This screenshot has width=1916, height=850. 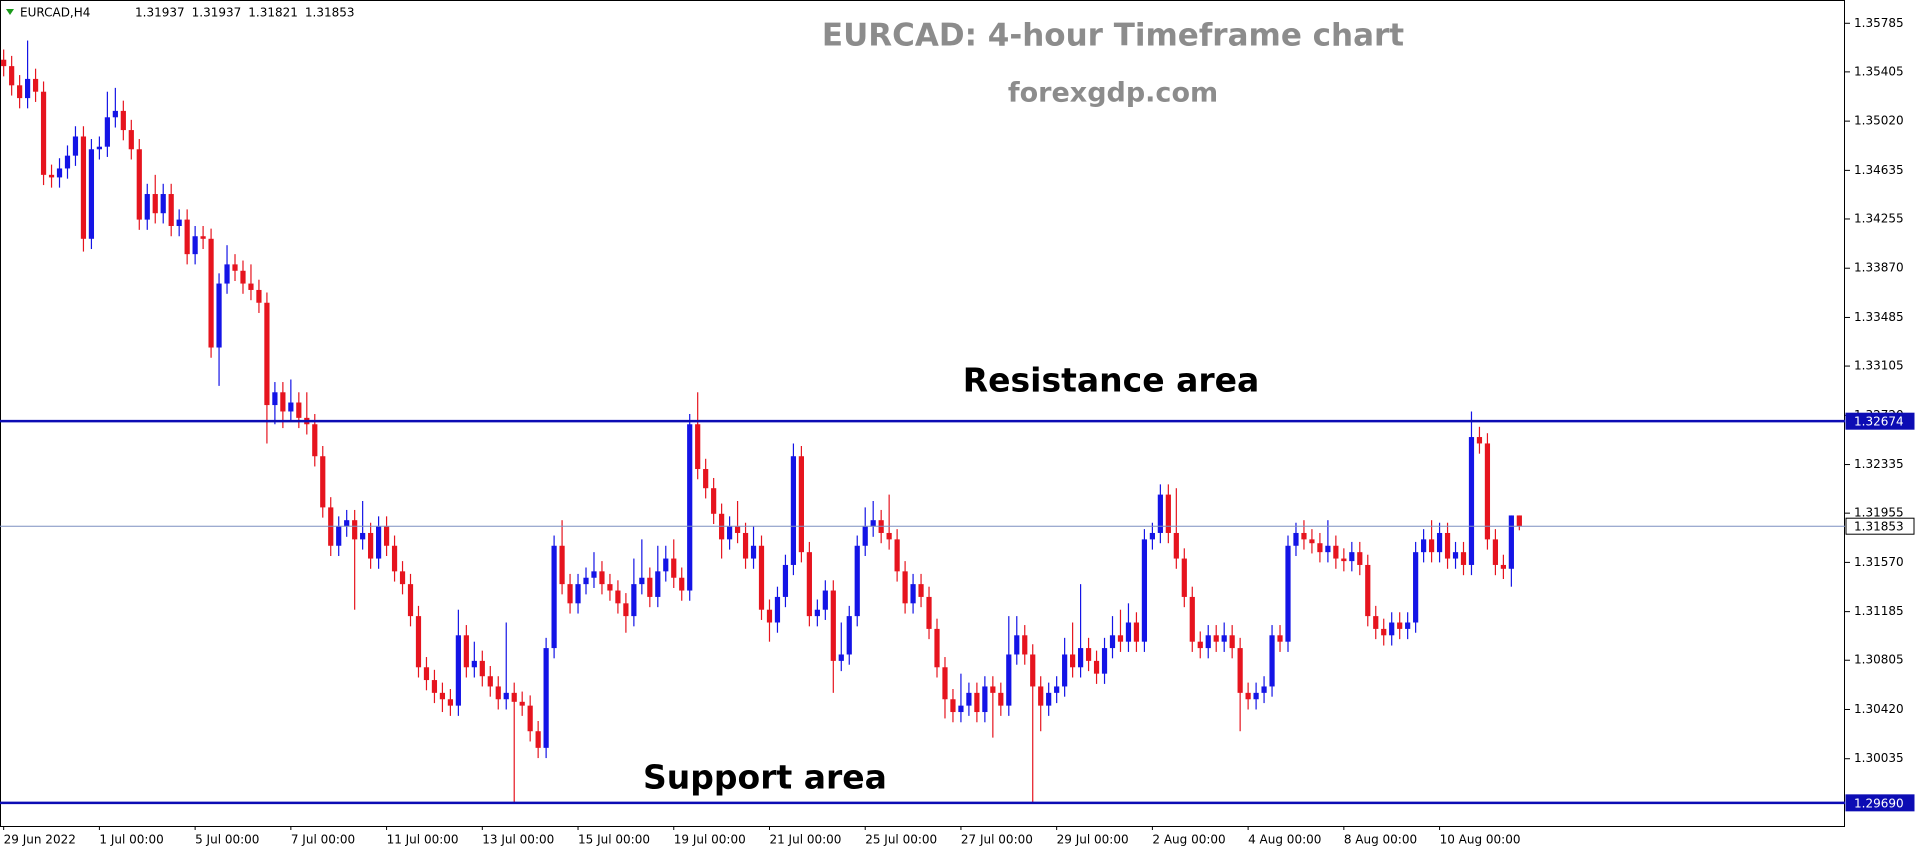 I want to click on x-tick-label: 27 Jul 00:00, so click(x=997, y=840).